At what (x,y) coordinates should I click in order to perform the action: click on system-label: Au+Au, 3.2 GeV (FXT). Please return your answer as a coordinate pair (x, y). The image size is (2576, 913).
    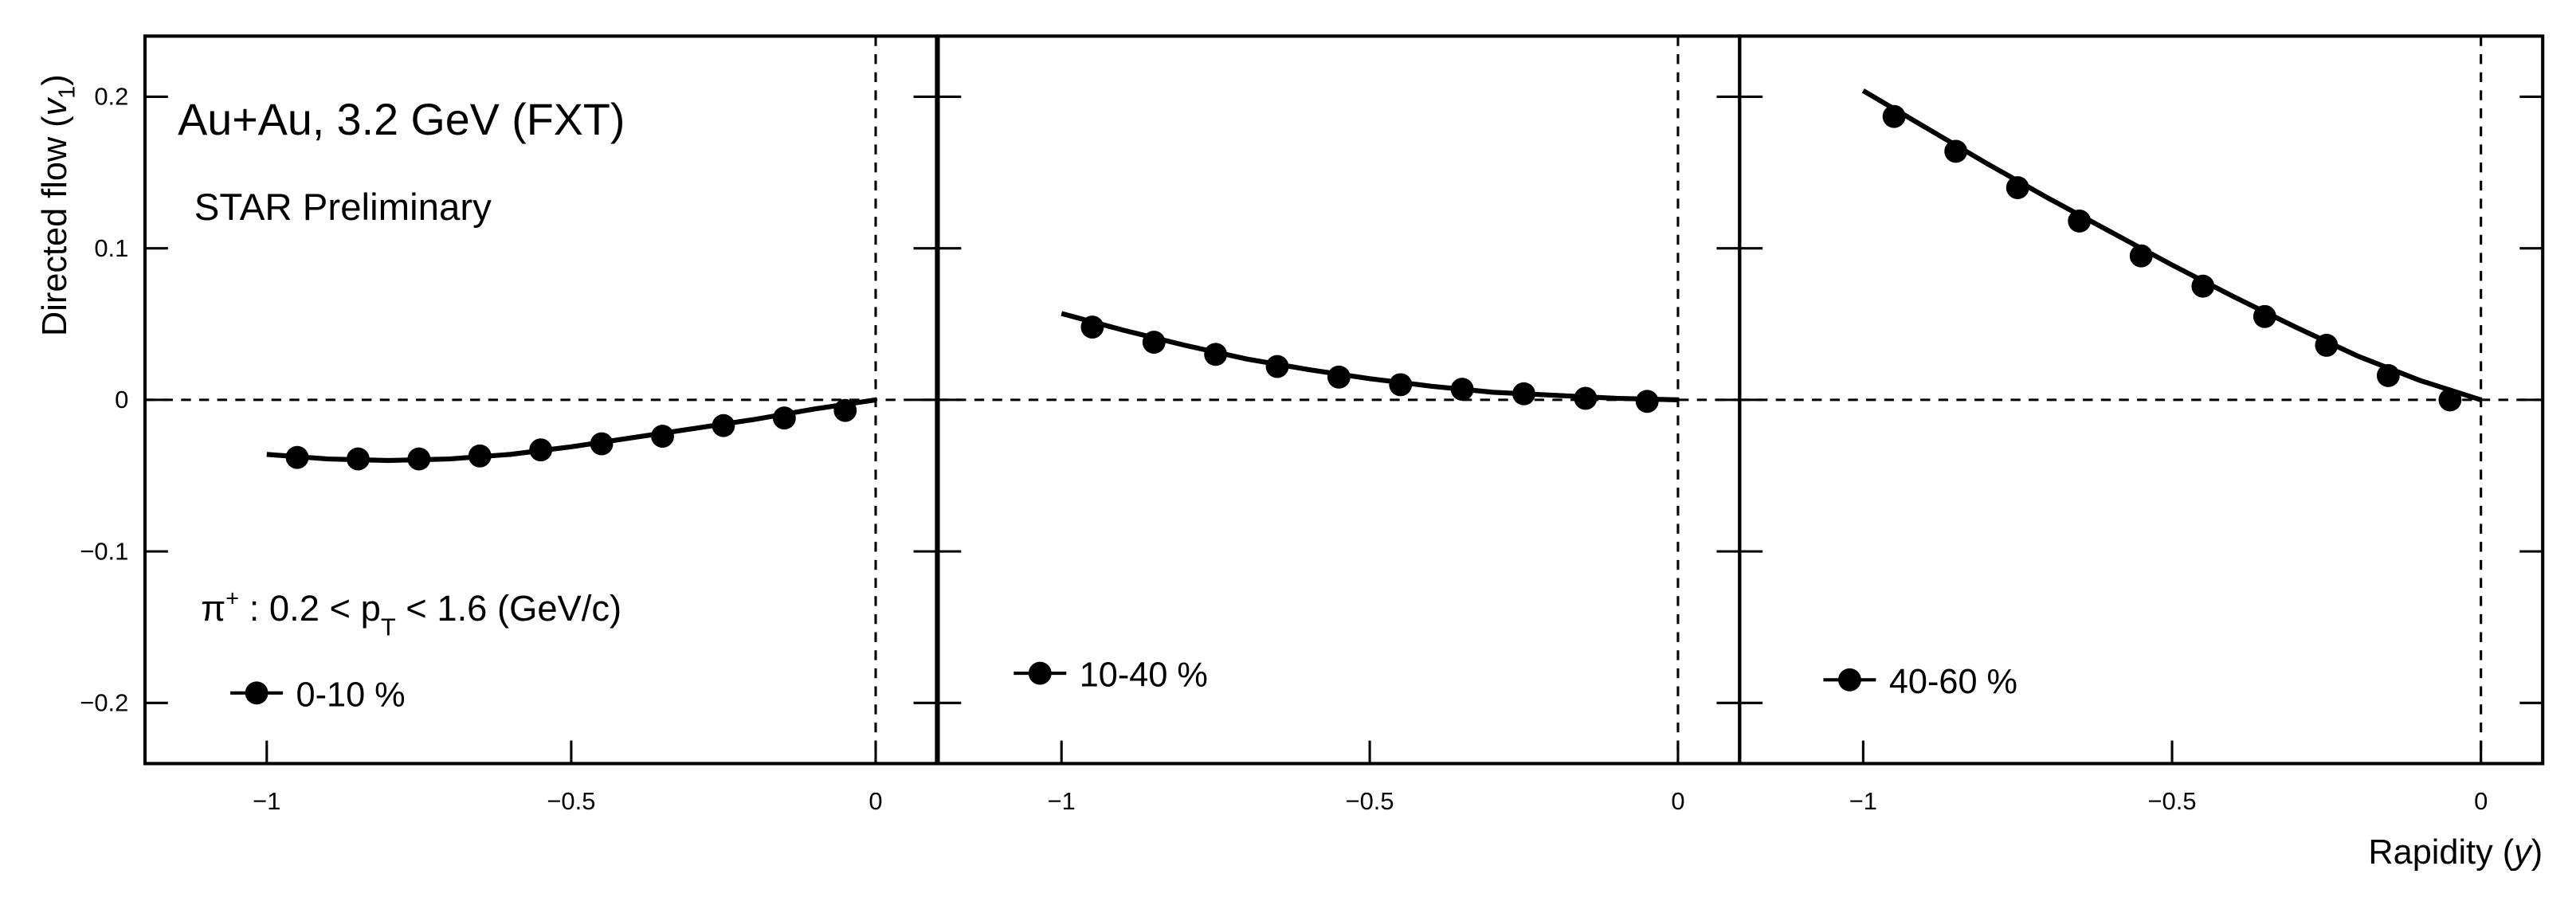
    Looking at the image, I should click on (401, 120).